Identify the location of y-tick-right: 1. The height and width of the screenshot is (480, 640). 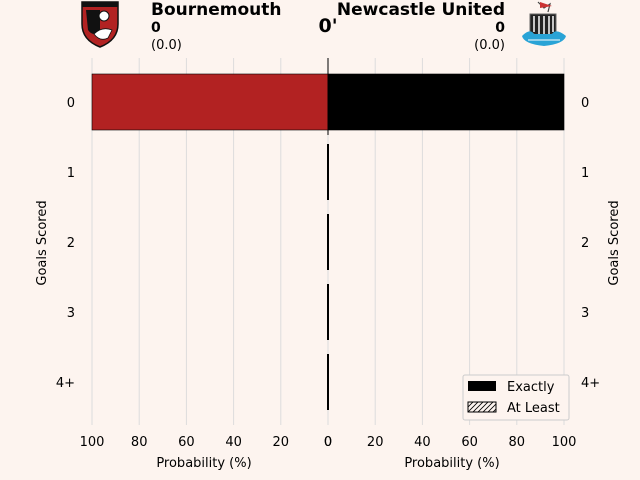
(585, 173).